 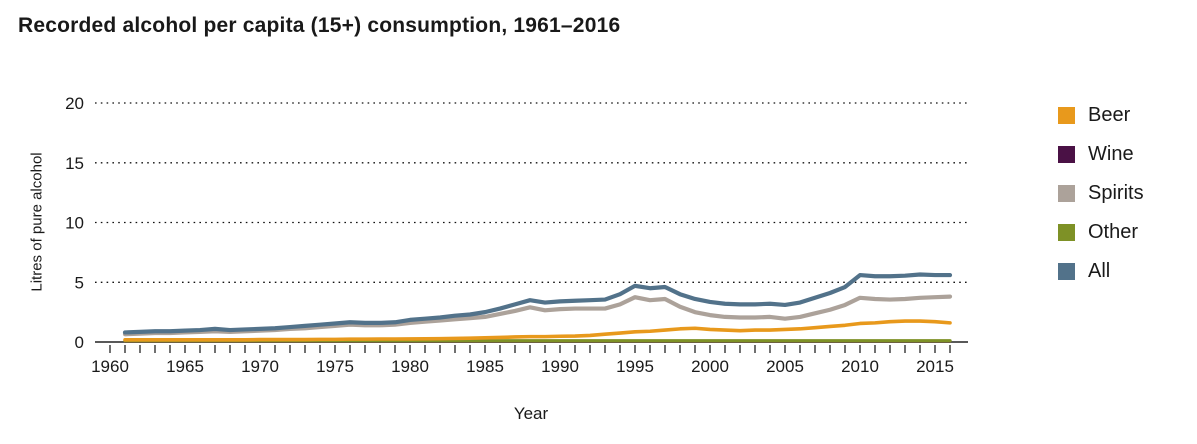 I want to click on svg-text: 1960, so click(x=110, y=366).